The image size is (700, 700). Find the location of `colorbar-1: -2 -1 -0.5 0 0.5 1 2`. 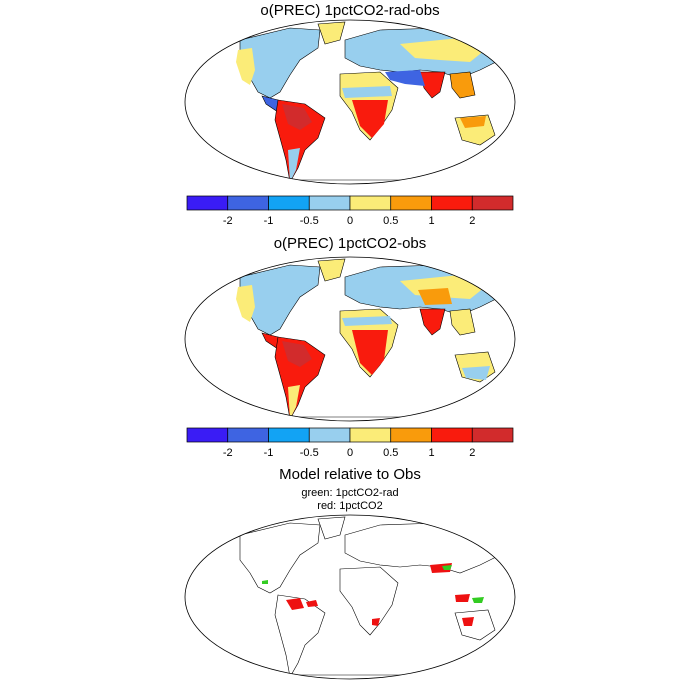

colorbar-1: -2 -1 -0.5 0 0.5 1 2 is located at coordinates (350, 211).